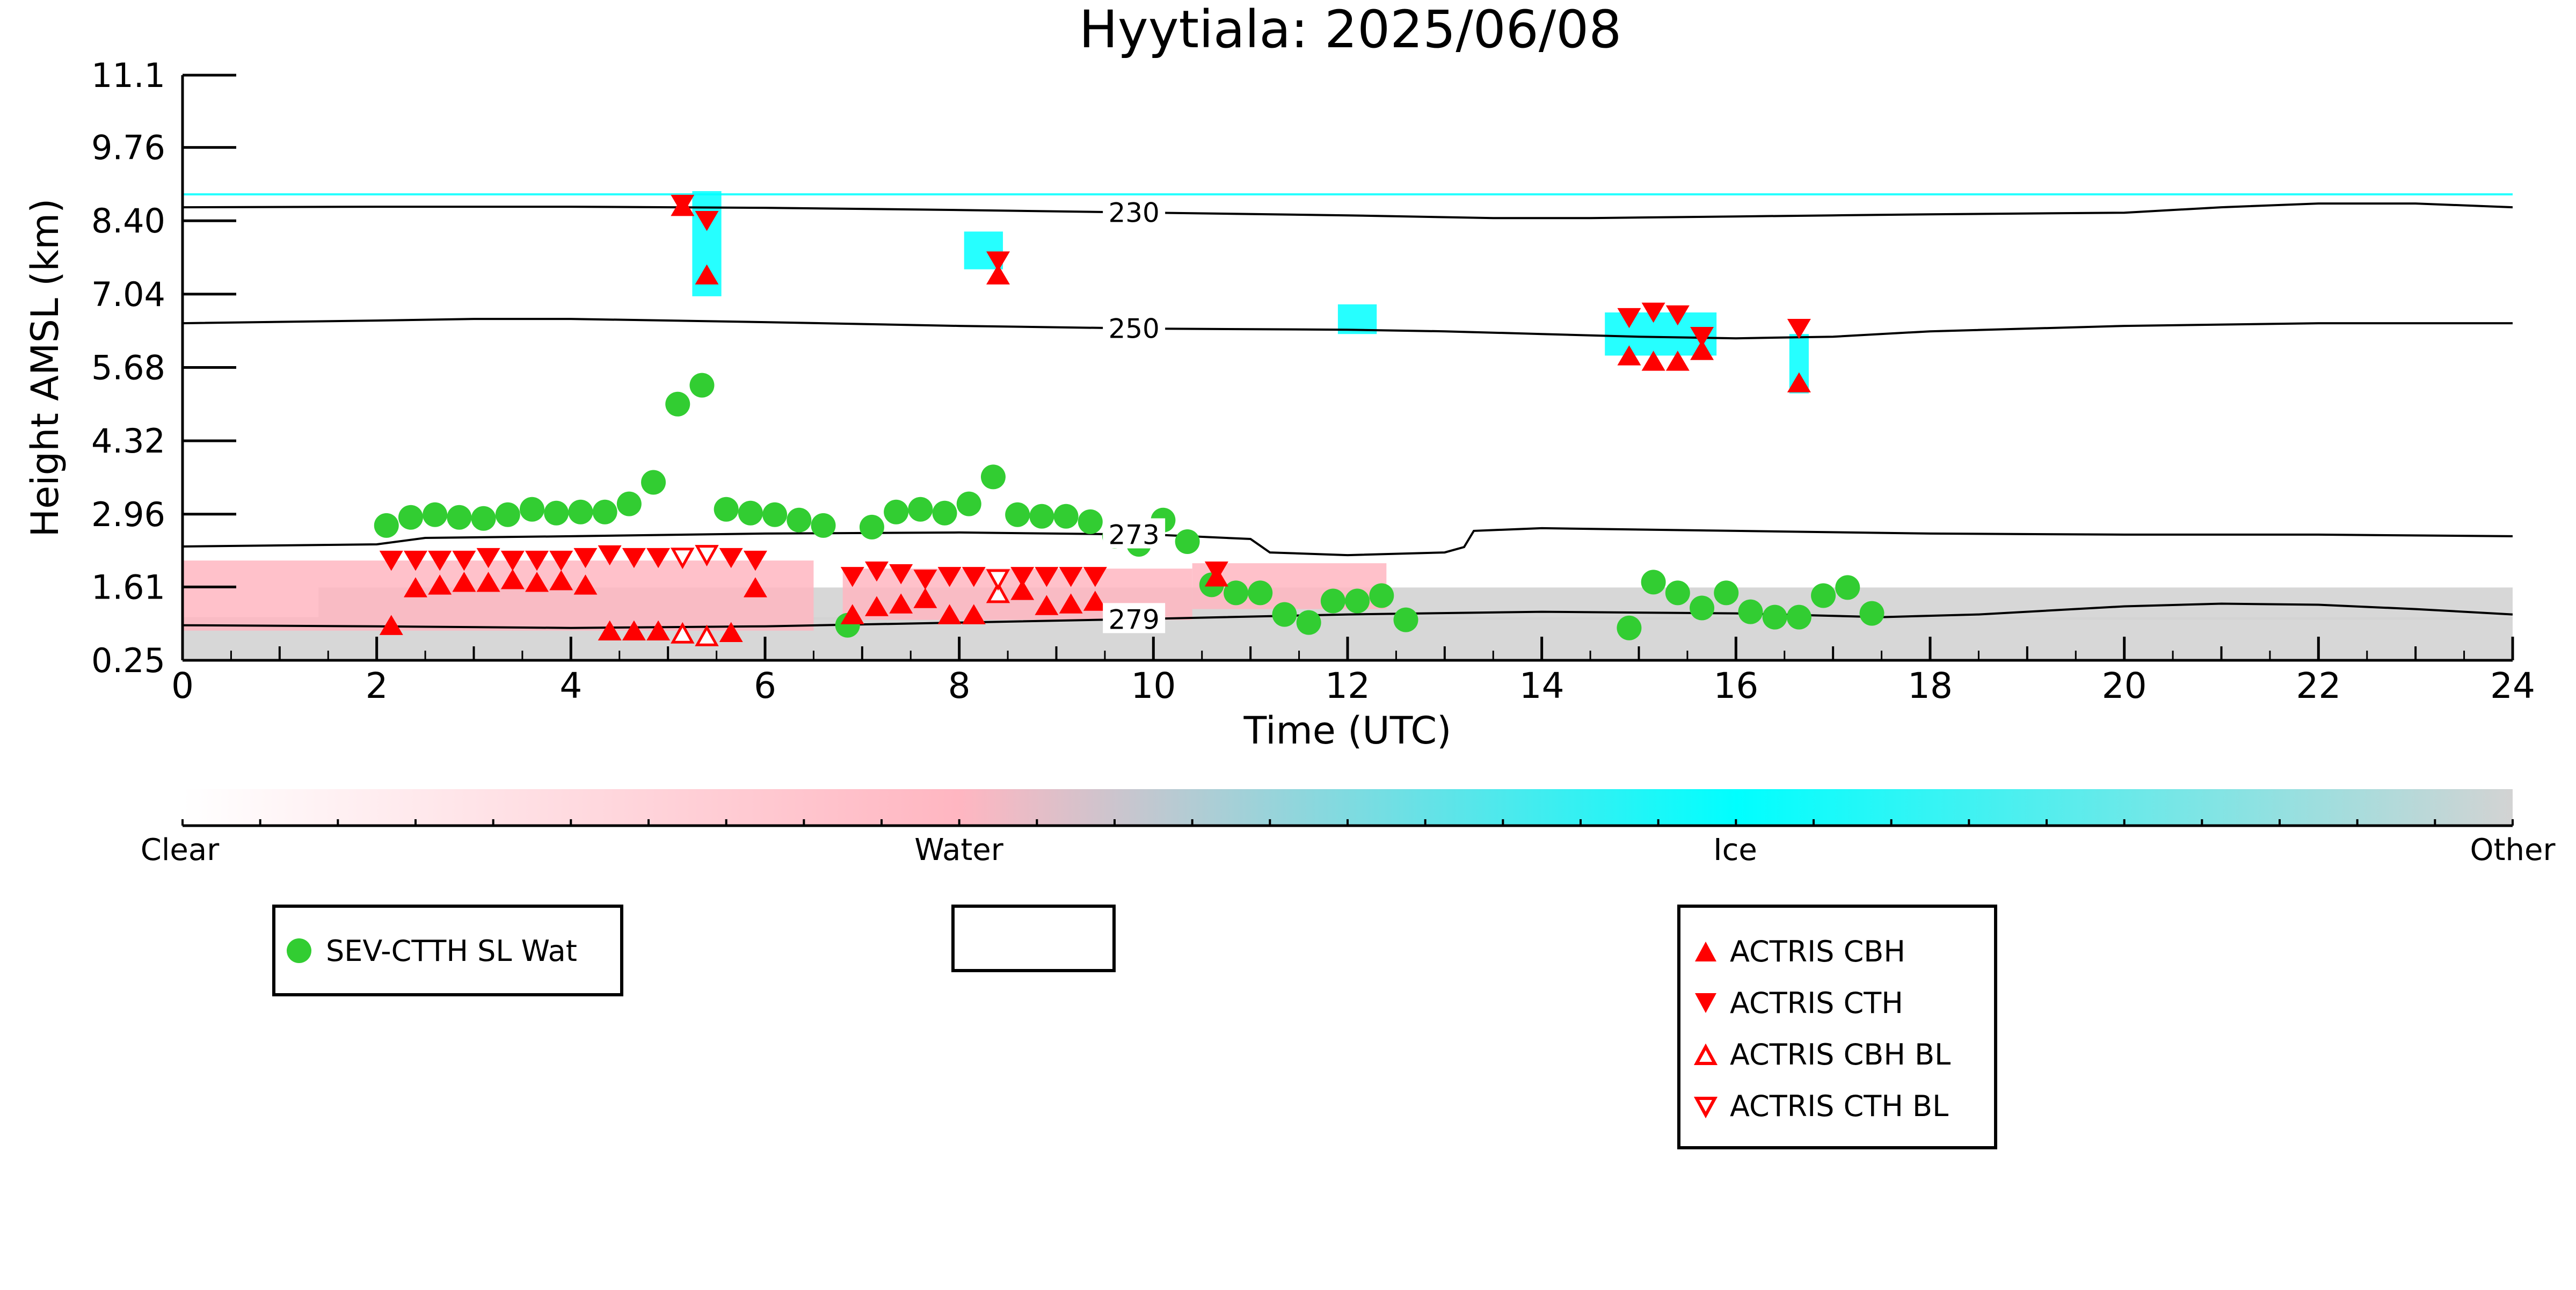  Describe the element at coordinates (1705, 1003) in the screenshot. I see `legend-actris-cth-marker` at that location.